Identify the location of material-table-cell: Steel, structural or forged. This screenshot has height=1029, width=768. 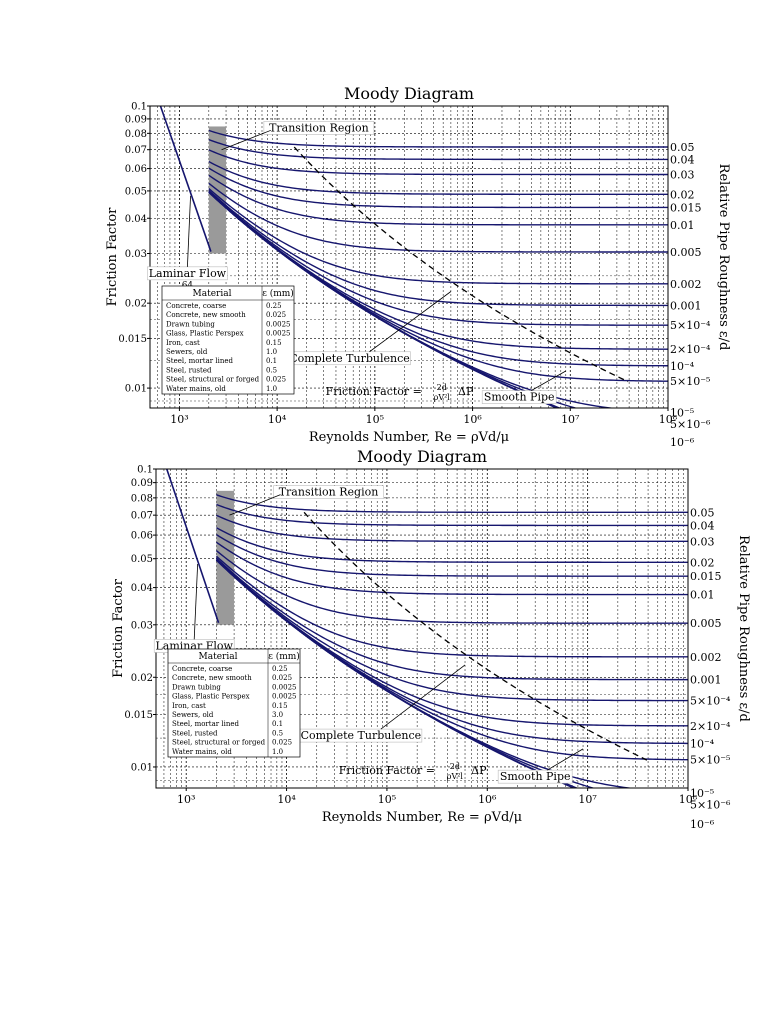
(213, 380).